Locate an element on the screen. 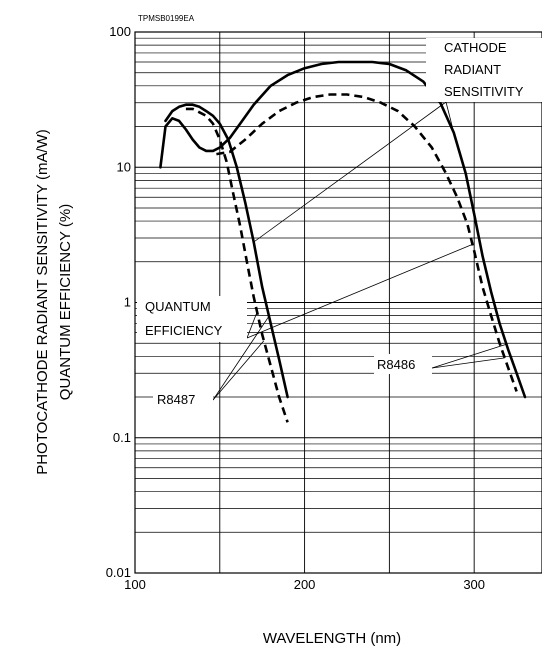  qe-label-line2: EFFICIENCY is located at coordinates (184, 330).